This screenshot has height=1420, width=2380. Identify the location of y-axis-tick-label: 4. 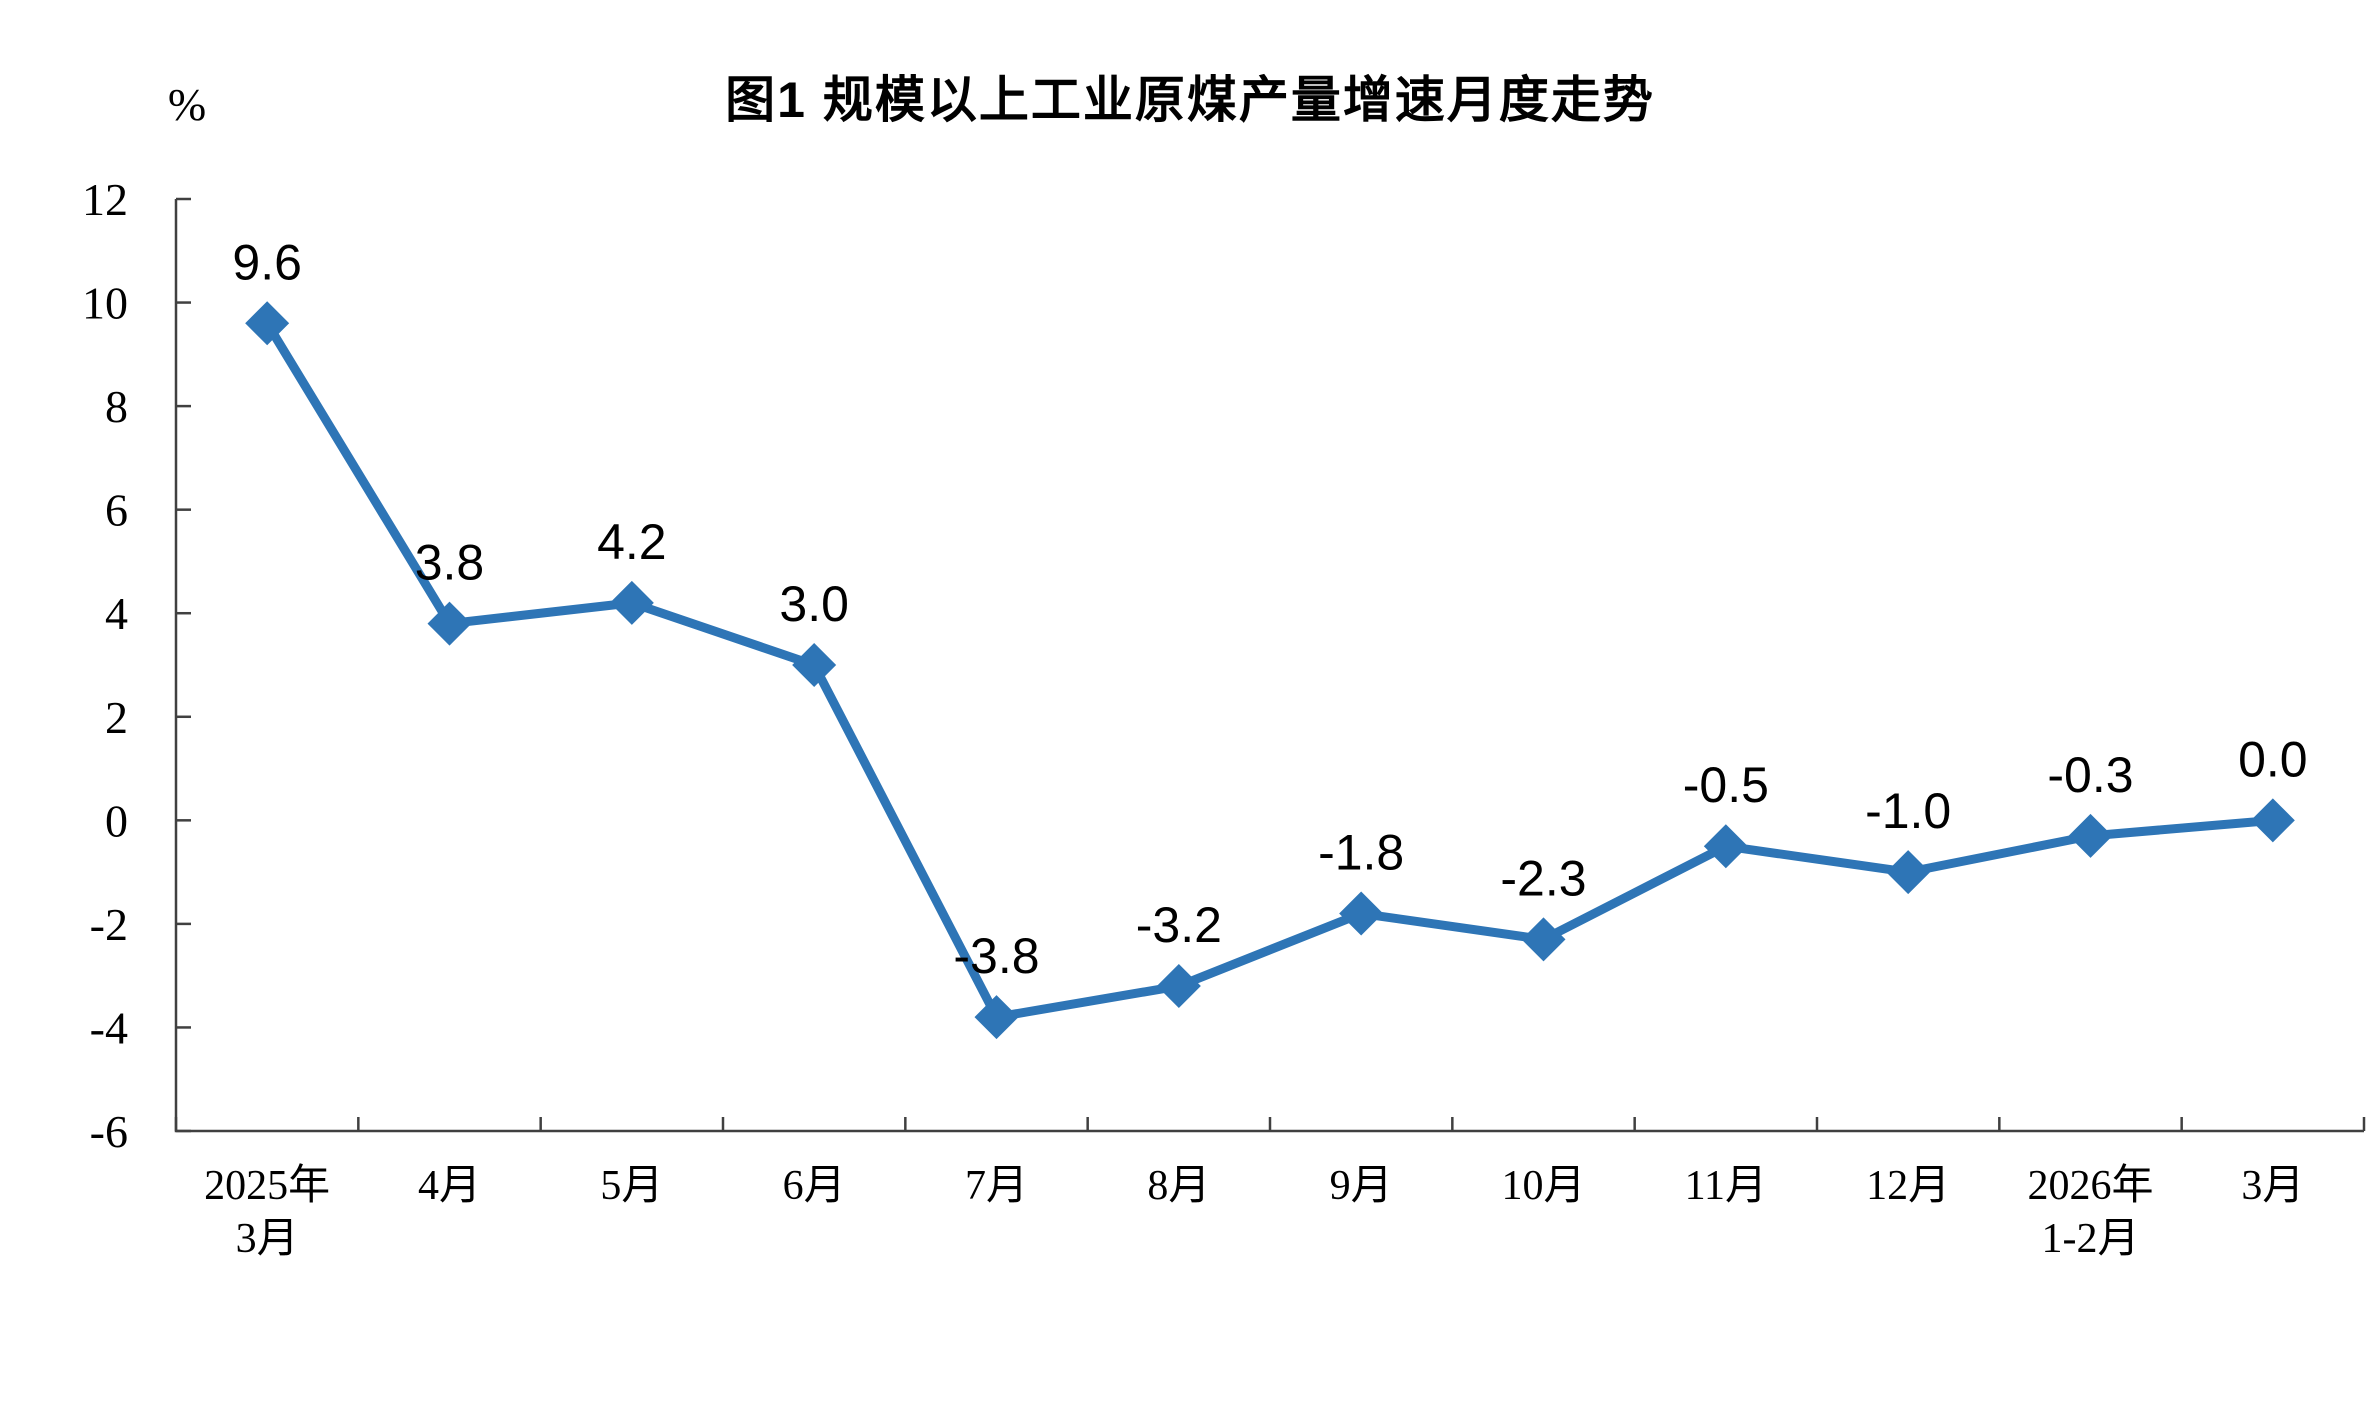
(116, 613).